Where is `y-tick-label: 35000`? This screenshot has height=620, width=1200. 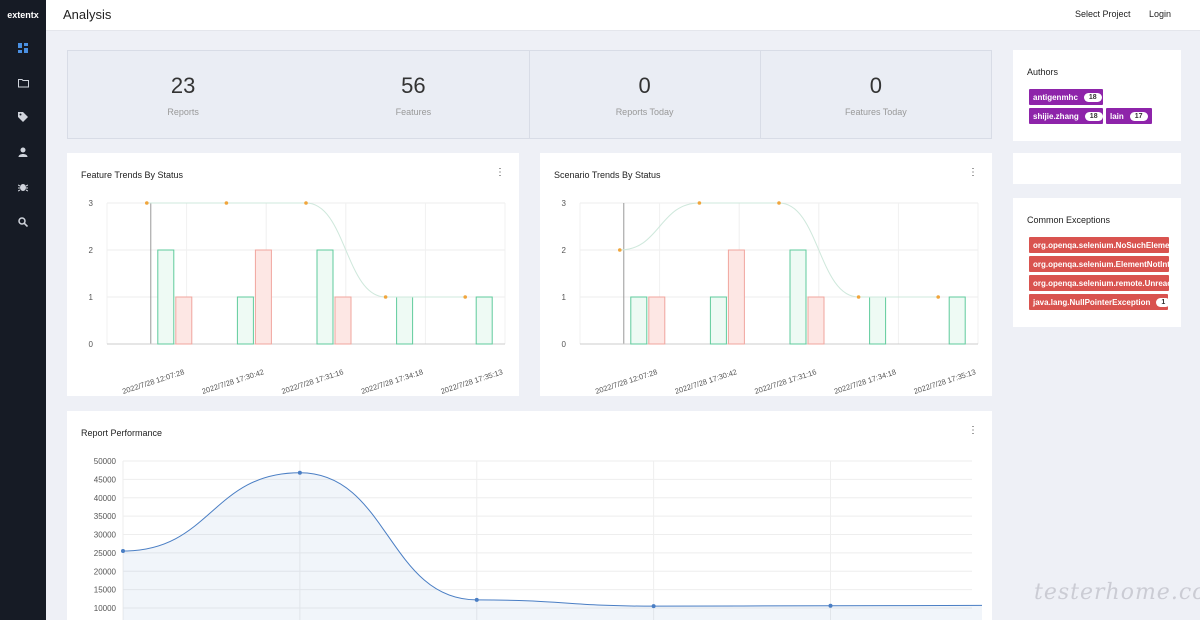
y-tick-label: 35000 is located at coordinates (105, 516).